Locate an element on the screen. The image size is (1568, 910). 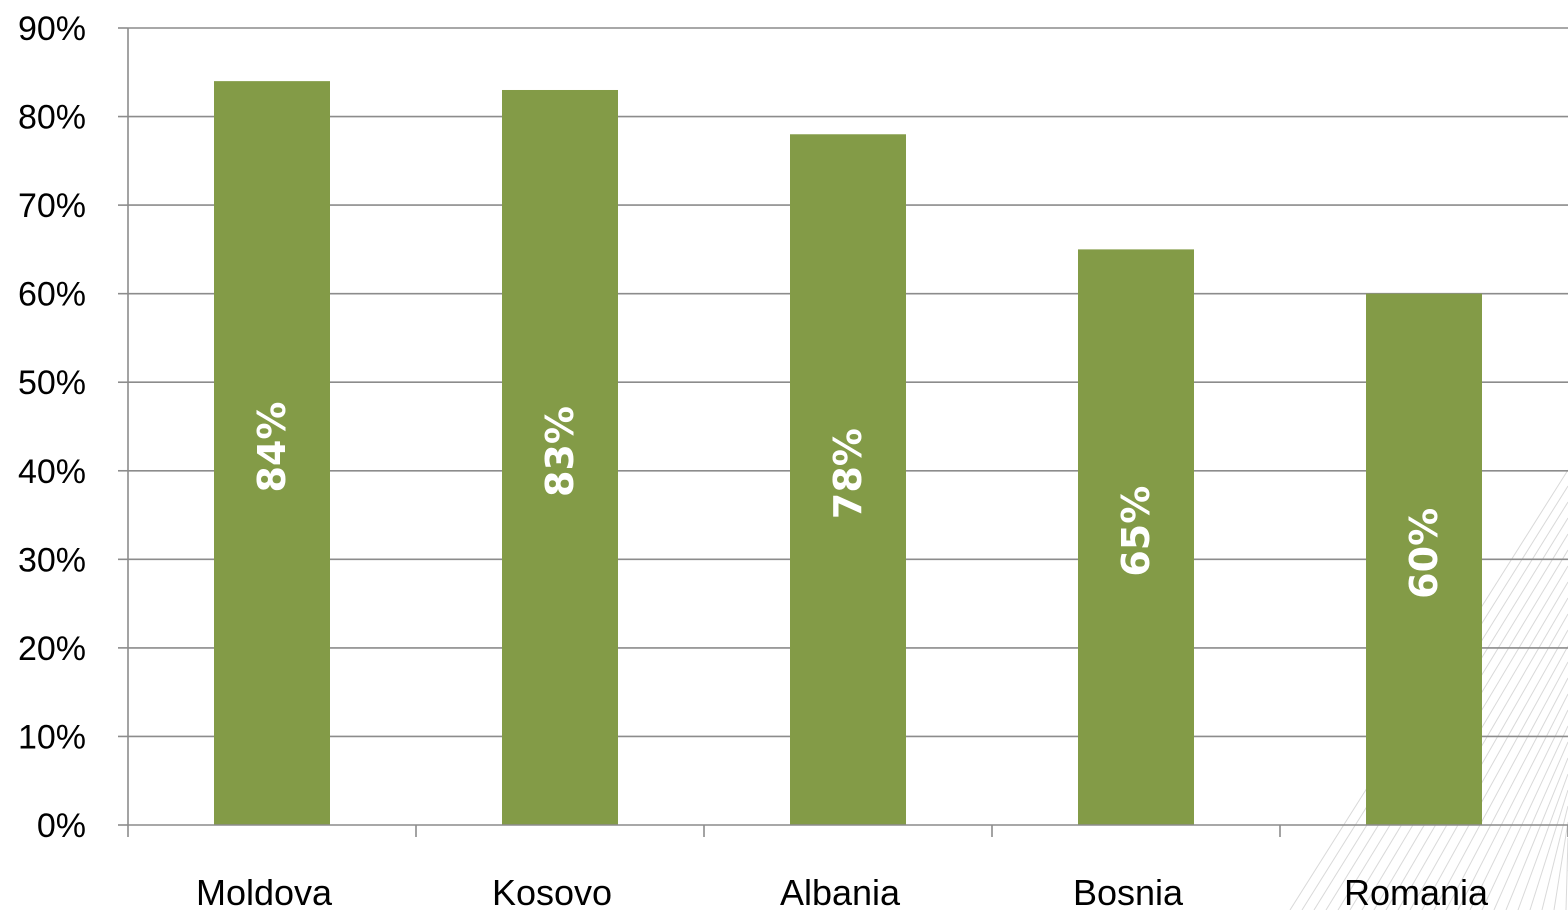
x-category-label: Albania is located at coordinates (840, 891).